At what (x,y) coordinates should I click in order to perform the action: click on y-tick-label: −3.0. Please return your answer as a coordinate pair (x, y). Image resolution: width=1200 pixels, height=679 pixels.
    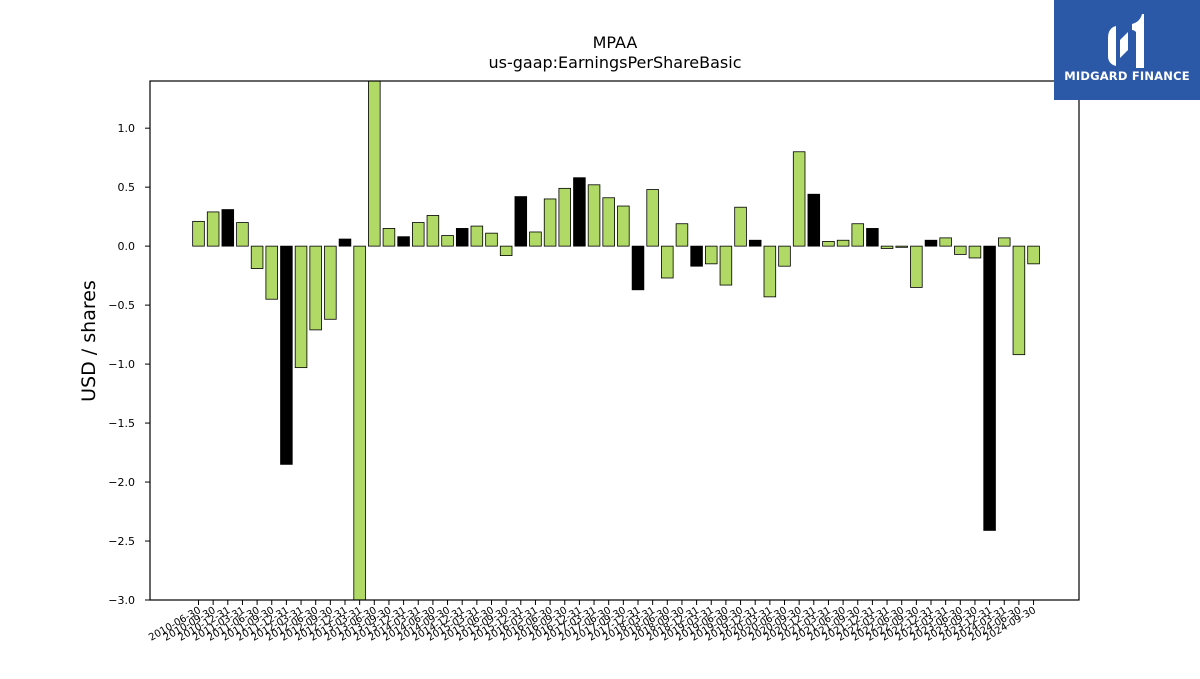
    Looking at the image, I should click on (121, 600).